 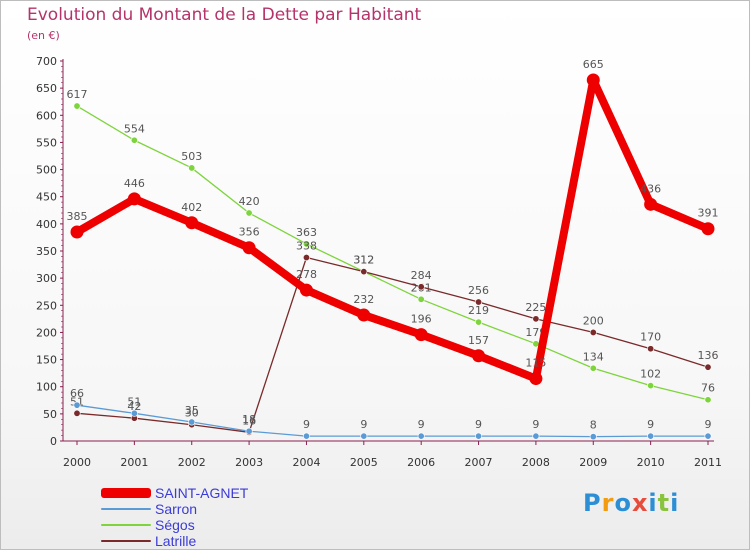 I want to click on data-label: 42, so click(x=134, y=406).